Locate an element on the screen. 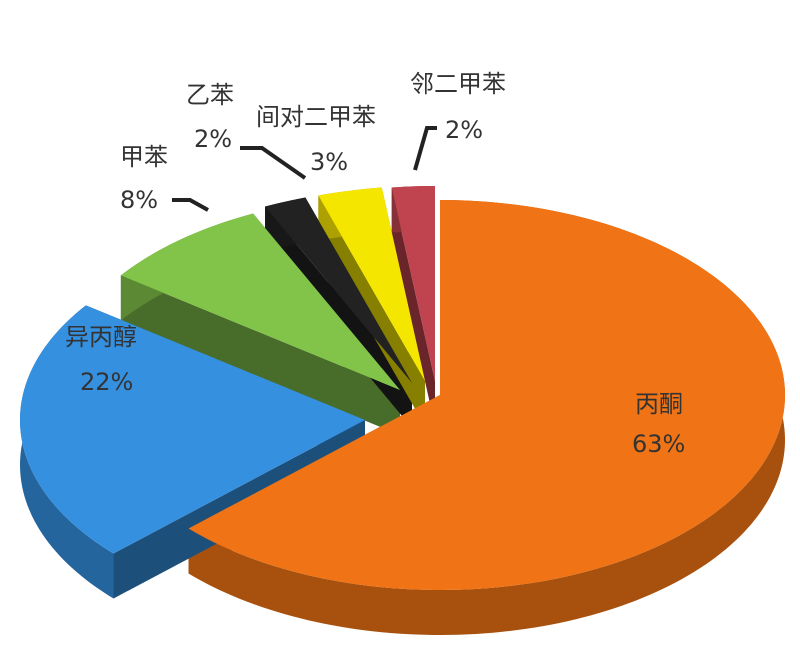 The image size is (800, 650). label-mp-xylene: 间对二甲苯 is located at coordinates (316, 117).